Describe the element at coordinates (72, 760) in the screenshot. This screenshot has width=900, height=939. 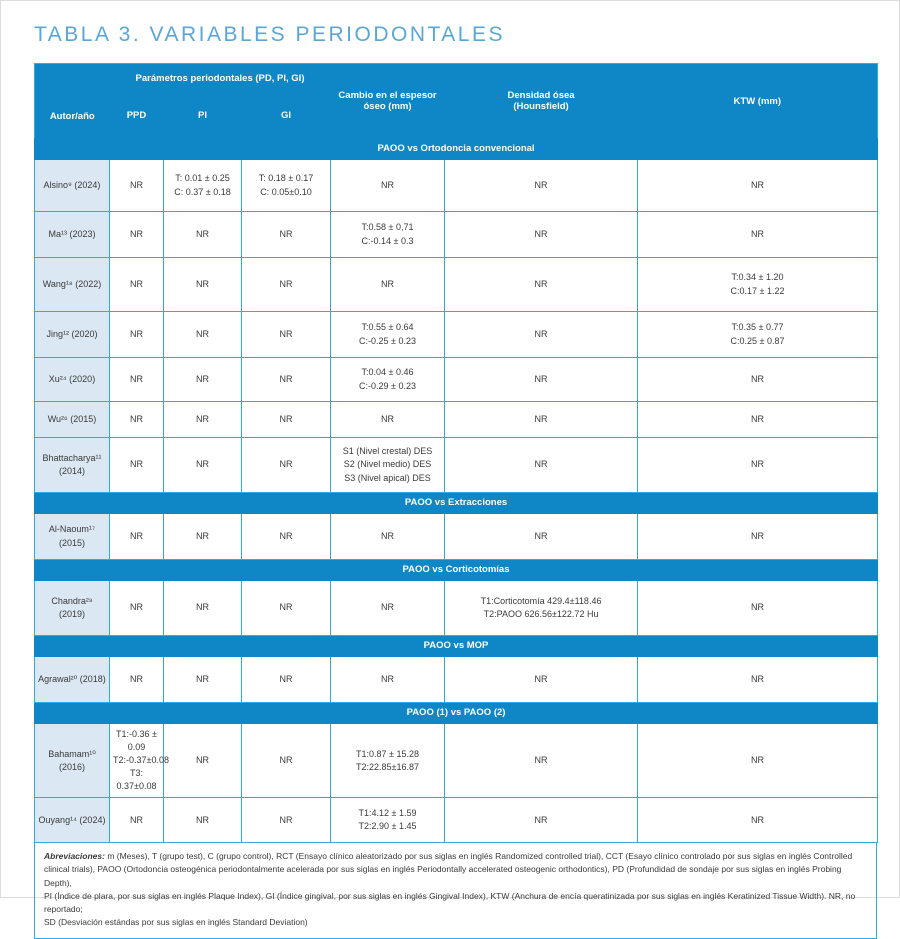
I see `author-cell: Bahamam¹⁰ (2016)` at that location.